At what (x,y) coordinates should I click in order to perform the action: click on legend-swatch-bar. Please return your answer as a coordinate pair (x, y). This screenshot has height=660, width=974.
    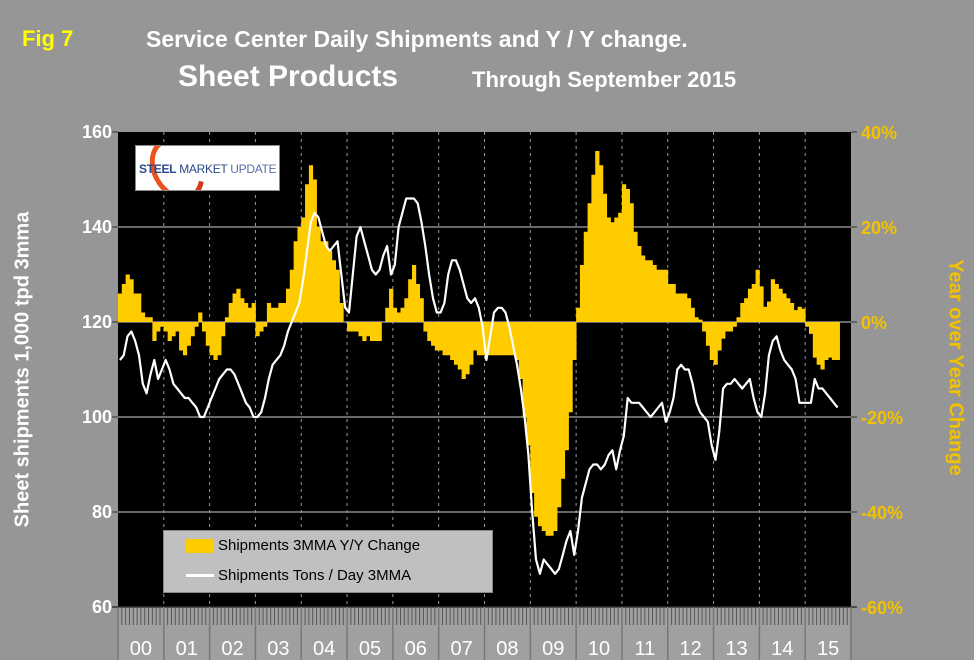
    Looking at the image, I should click on (200, 545).